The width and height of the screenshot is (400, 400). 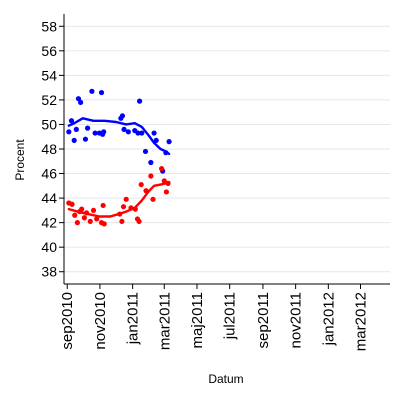 What do you see at coordinates (67, 321) in the screenshot?
I see `x-tick-label-sep2010: sep2010` at bounding box center [67, 321].